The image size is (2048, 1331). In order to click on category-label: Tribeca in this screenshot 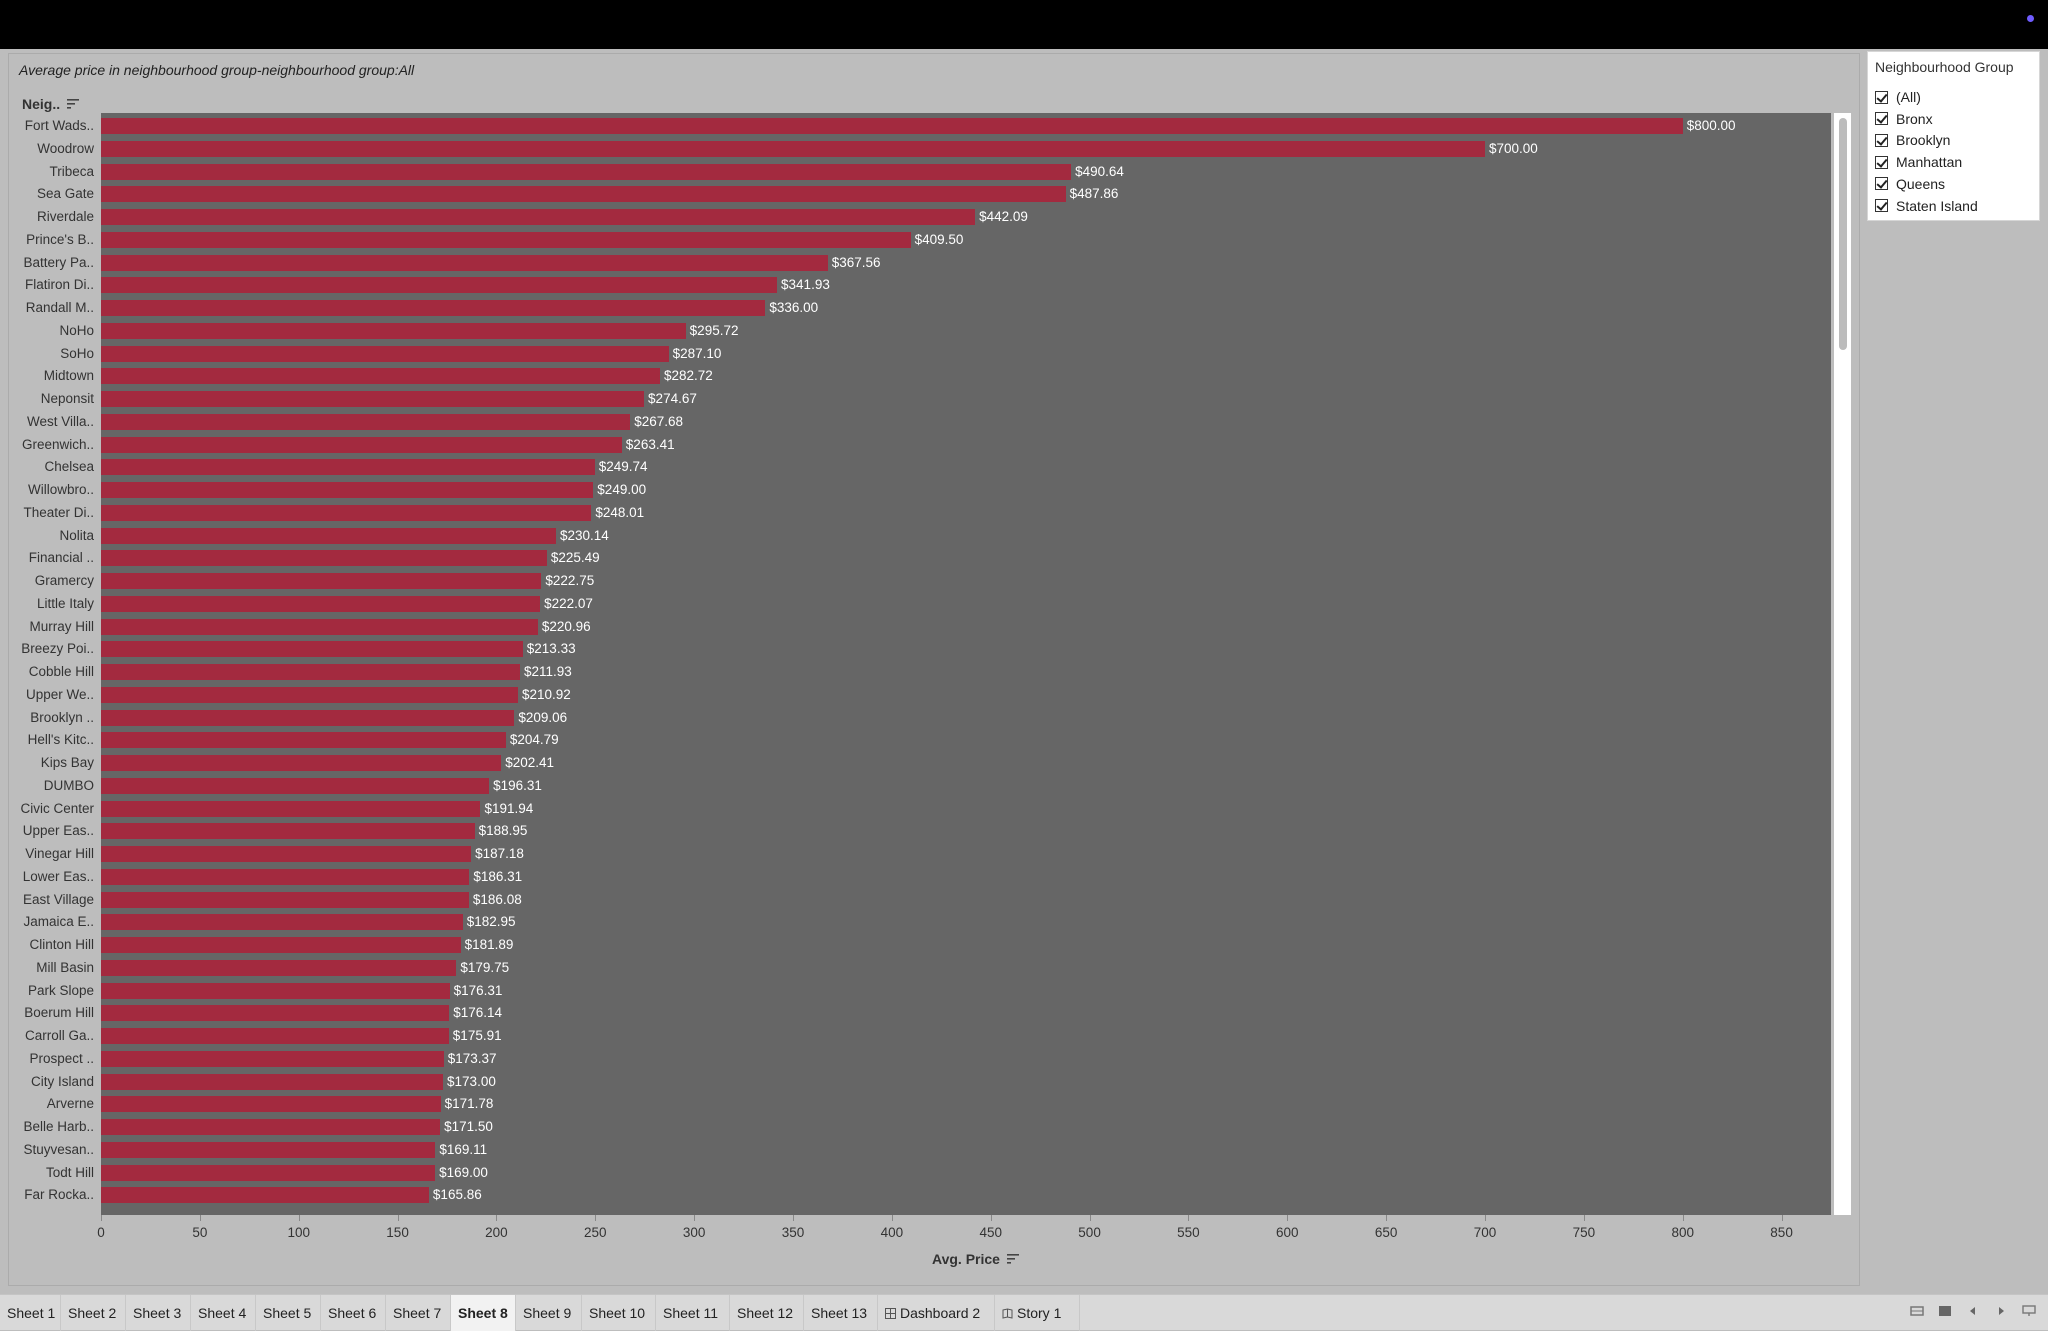, I will do `click(71, 171)`.